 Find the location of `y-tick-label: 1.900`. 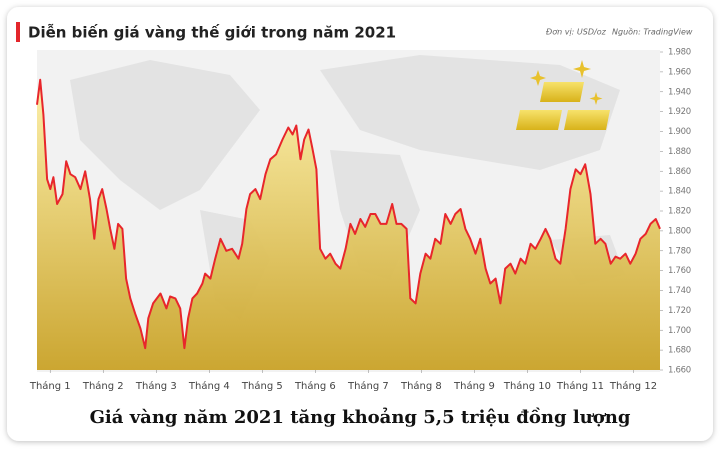

y-tick-label: 1.900 is located at coordinates (679, 132).